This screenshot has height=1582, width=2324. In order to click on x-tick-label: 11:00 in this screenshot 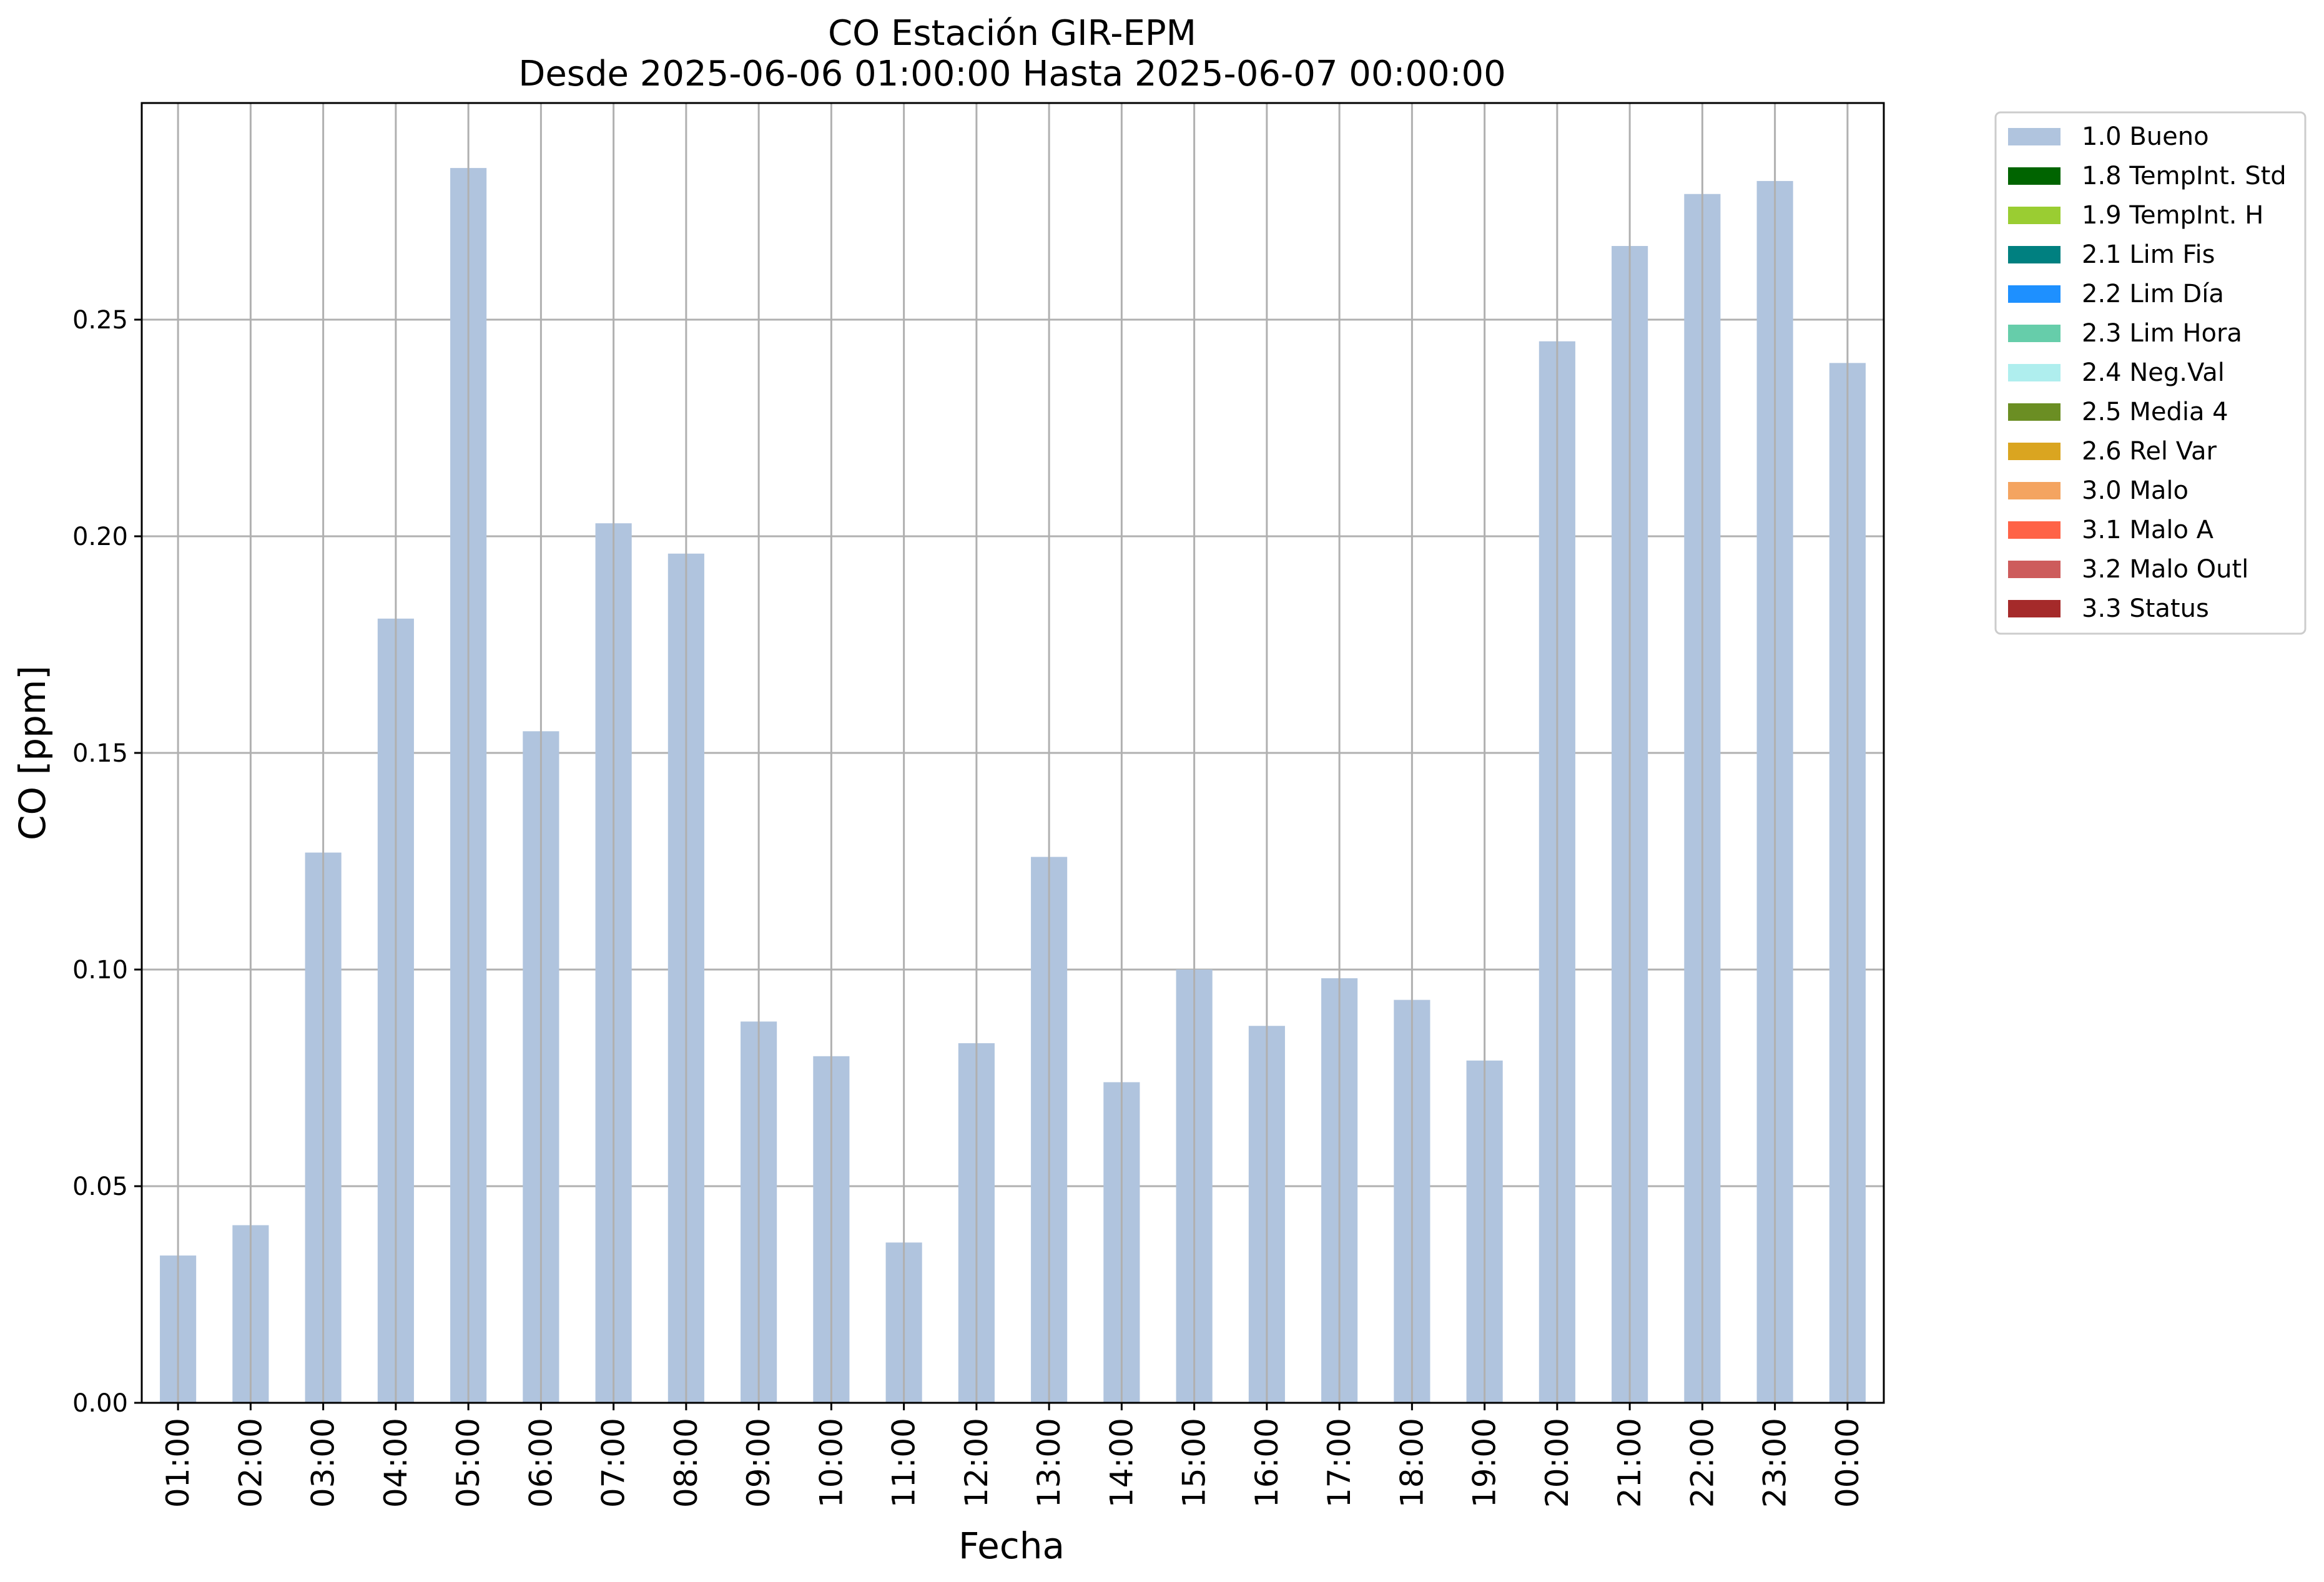, I will do `click(904, 1463)`.